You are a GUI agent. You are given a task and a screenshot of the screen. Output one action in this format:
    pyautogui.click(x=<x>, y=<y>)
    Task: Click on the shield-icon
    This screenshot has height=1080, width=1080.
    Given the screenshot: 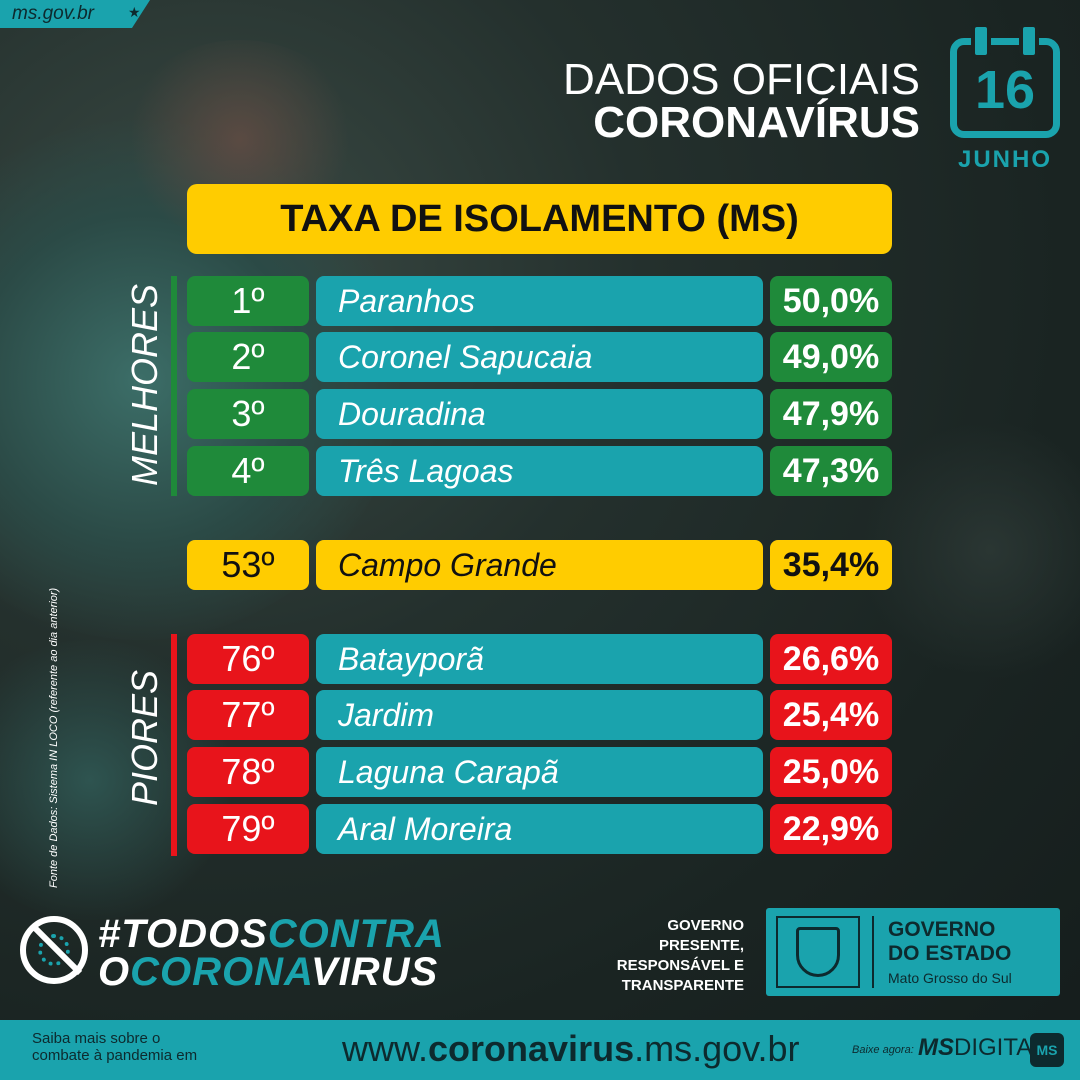 What is the action you would take?
    pyautogui.click(x=818, y=952)
    